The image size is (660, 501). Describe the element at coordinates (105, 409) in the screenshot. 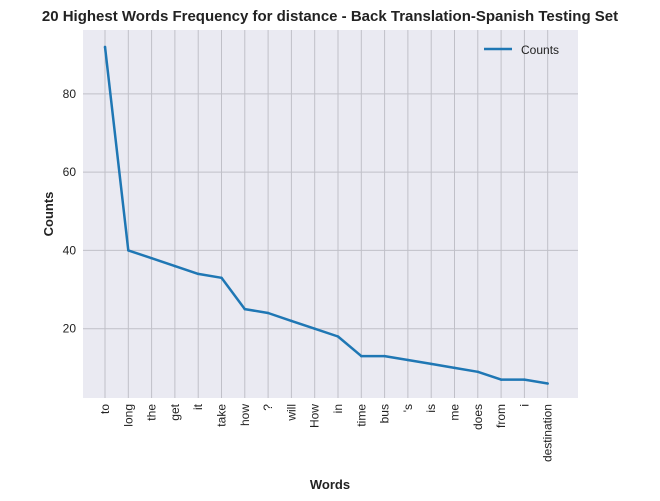

I see `x-tick-label: to` at that location.